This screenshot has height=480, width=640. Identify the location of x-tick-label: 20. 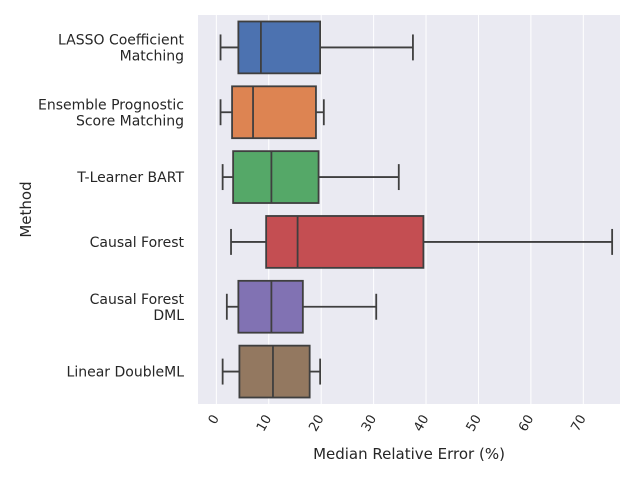
(316, 424).